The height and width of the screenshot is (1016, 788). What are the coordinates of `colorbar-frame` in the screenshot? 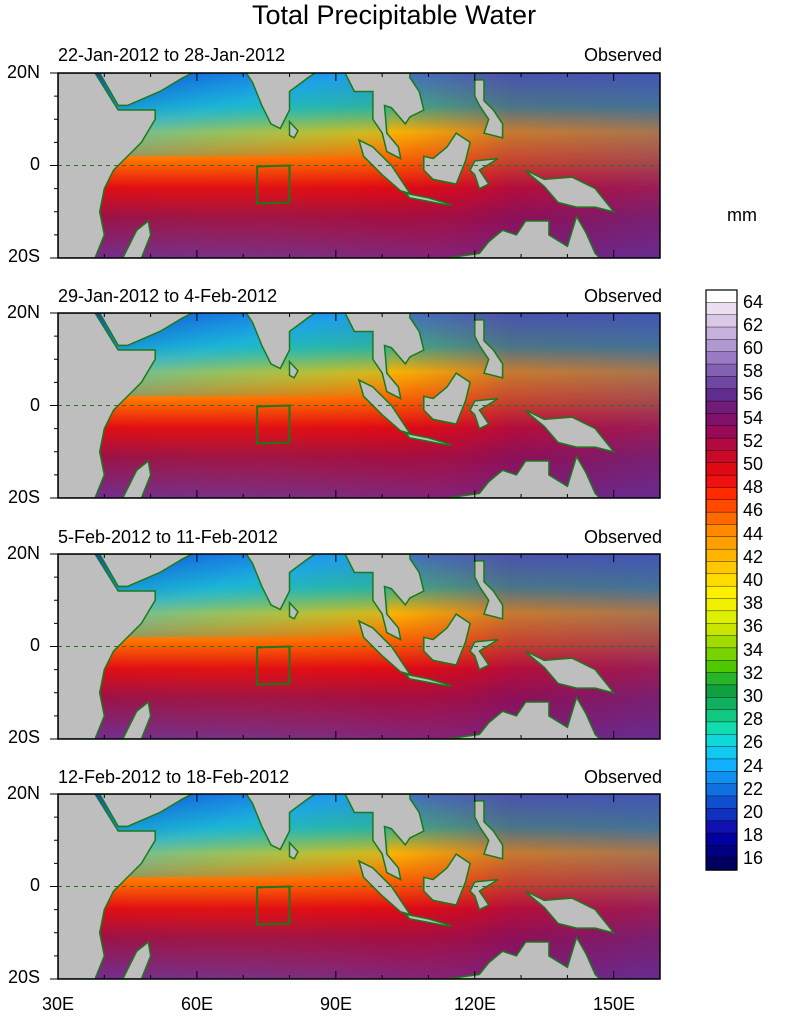 It's located at (721, 580).